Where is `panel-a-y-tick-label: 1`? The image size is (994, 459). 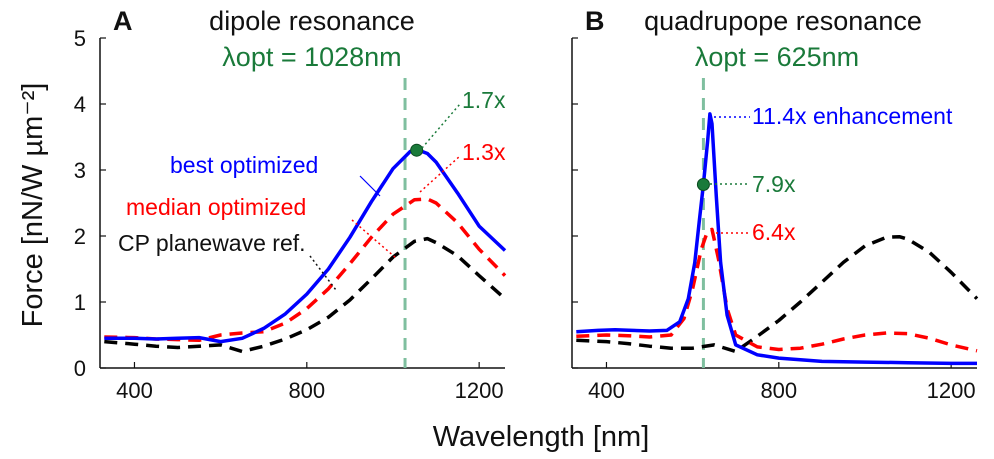
panel-a-y-tick-label: 1 is located at coordinates (80, 302).